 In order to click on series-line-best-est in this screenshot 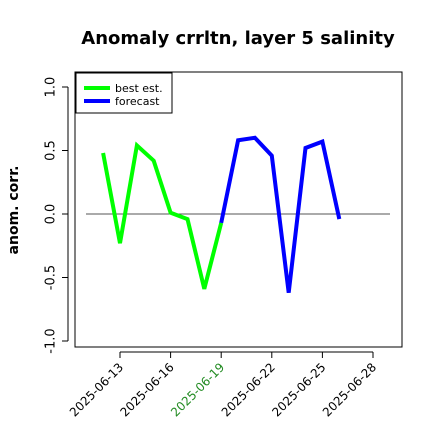, I will do `click(162, 215)`.